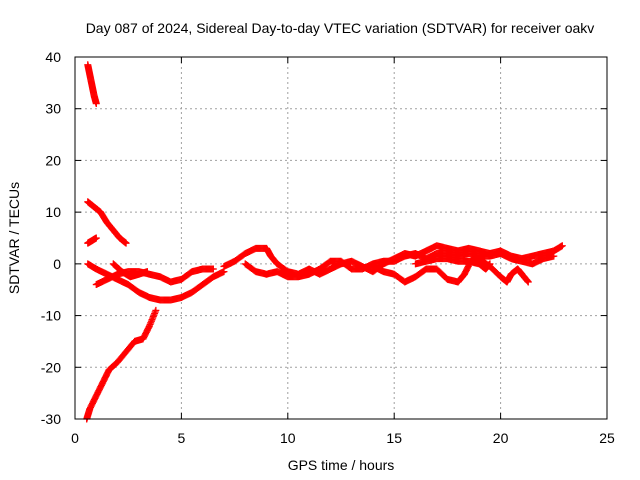  What do you see at coordinates (121, 364) in the screenshot?
I see `series-arc-rising` at bounding box center [121, 364].